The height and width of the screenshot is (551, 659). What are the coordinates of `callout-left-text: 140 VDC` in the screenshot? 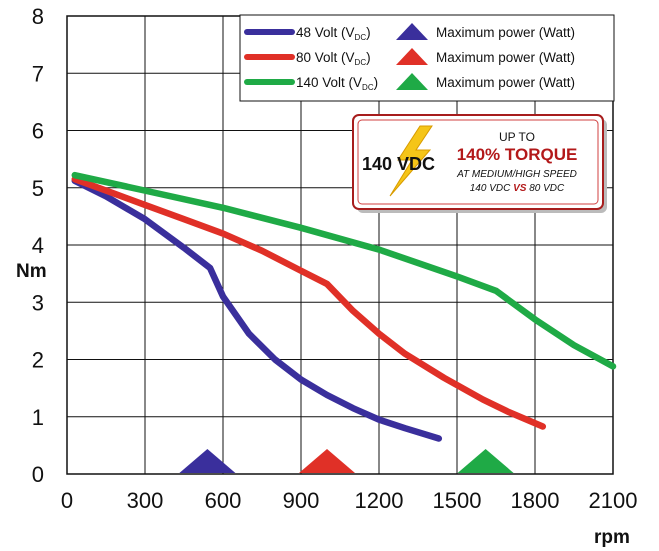 It's located at (398, 164).